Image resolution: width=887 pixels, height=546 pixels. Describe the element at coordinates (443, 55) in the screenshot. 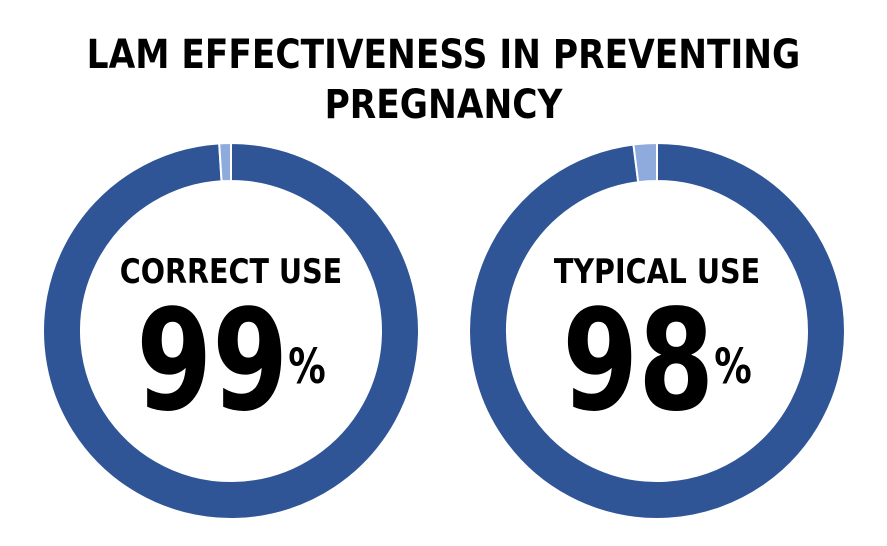

I see `chart-title-line-1: LAM EFFECTIVENESS IN PREVENTING` at that location.